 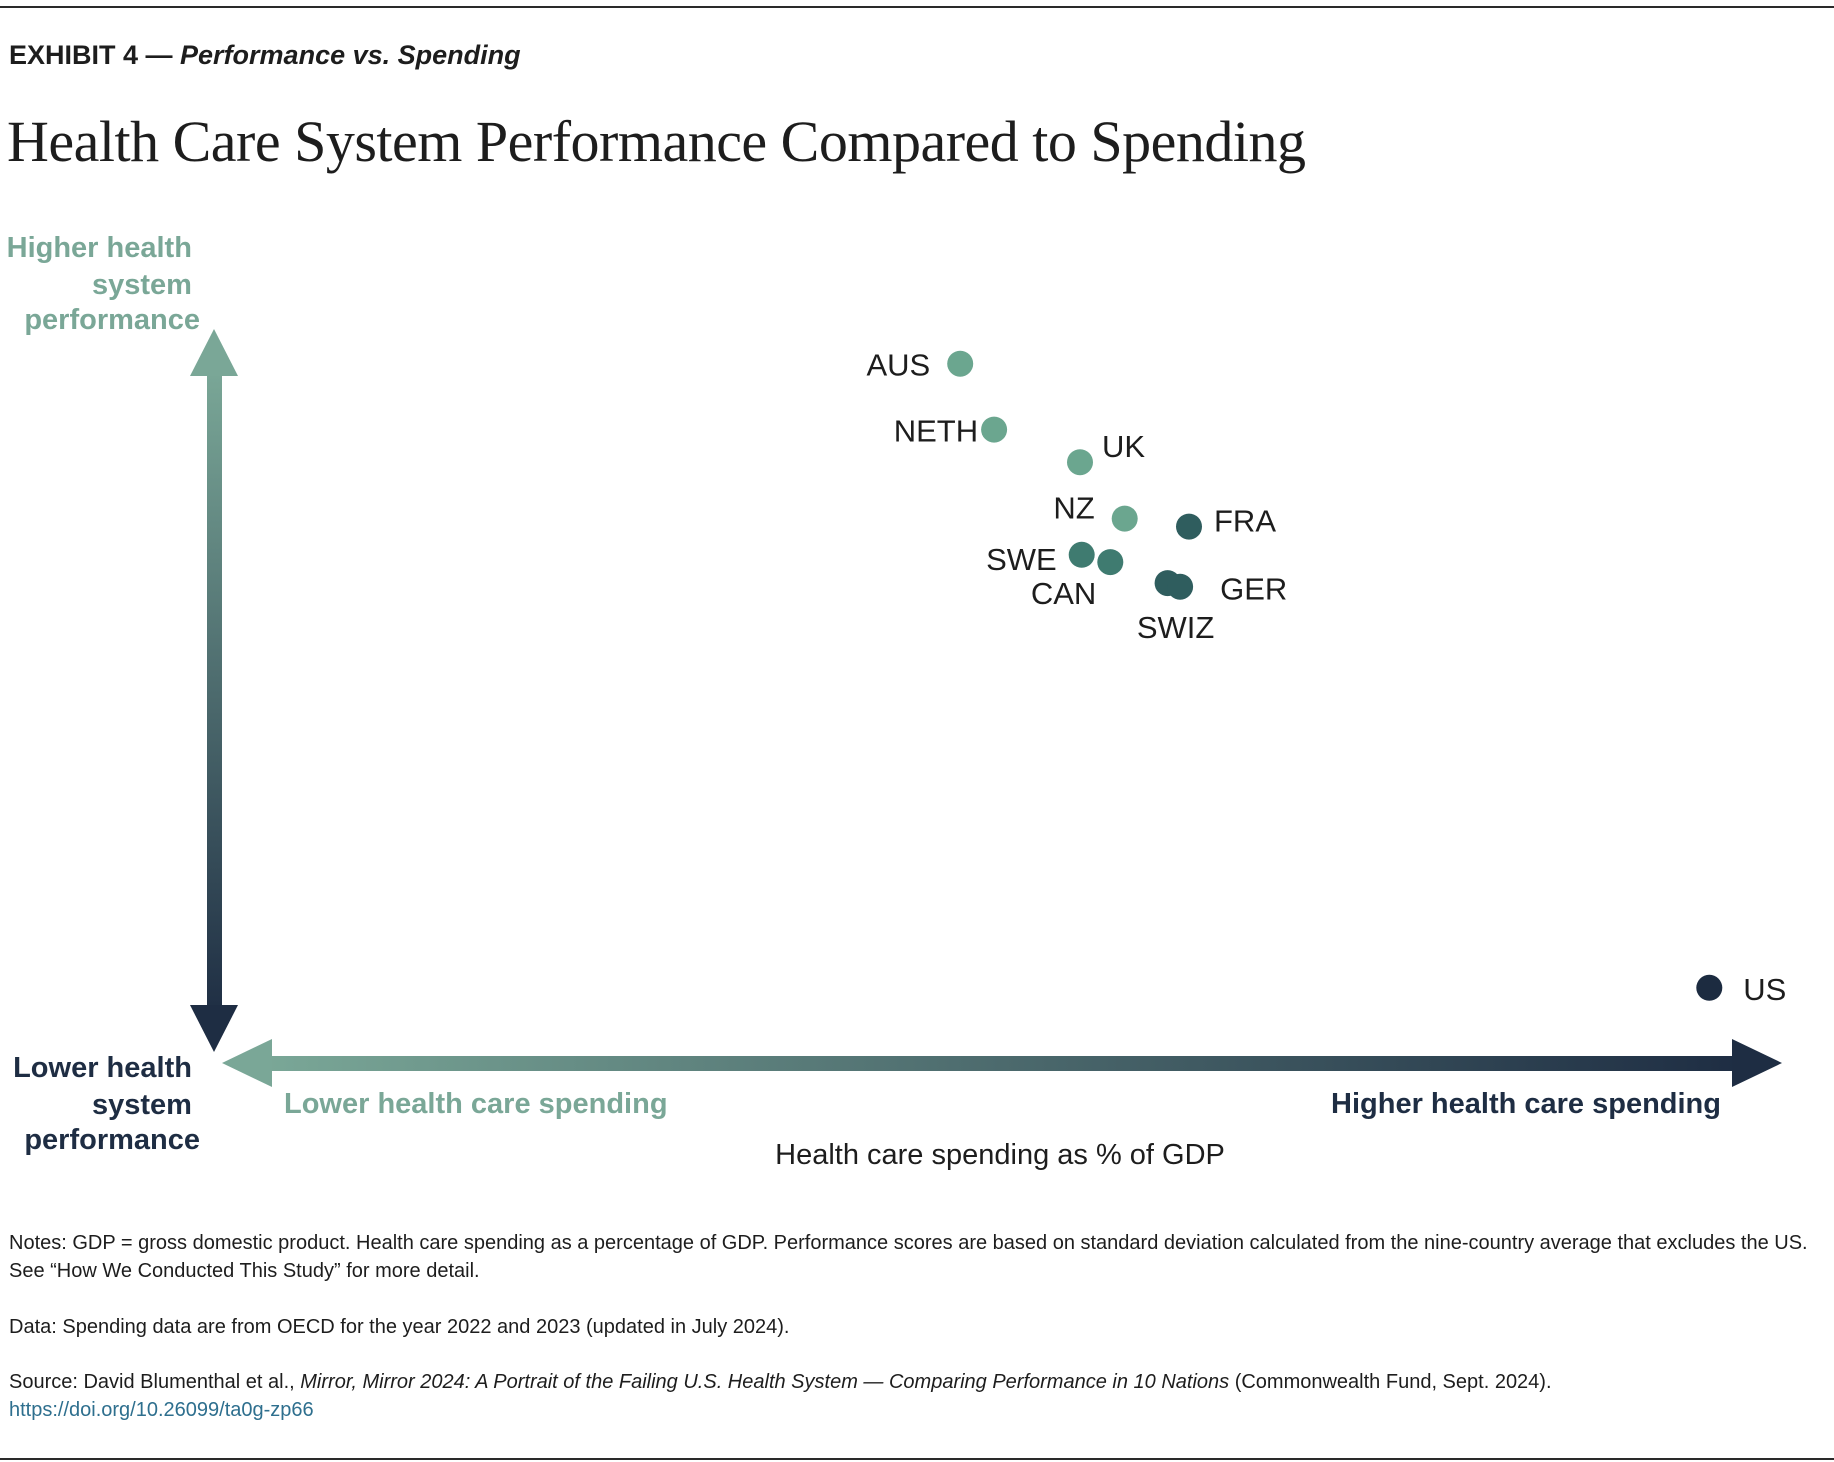 I want to click on source-suffix: (Commonwealth Fund, Sept. 2024)., so click(x=1390, y=1382).